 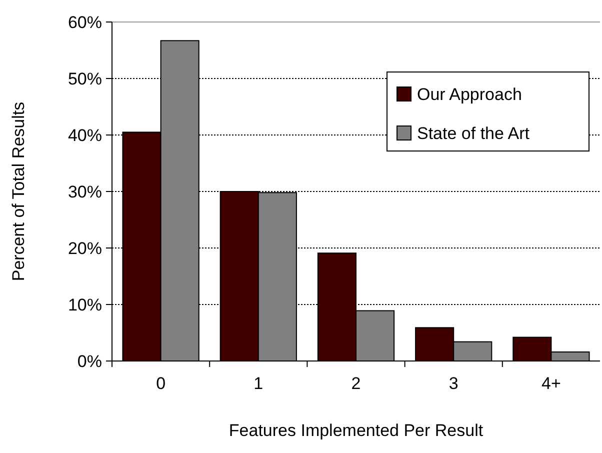 What do you see at coordinates (473, 133) in the screenshot?
I see `legend-label: State of the Art` at bounding box center [473, 133].